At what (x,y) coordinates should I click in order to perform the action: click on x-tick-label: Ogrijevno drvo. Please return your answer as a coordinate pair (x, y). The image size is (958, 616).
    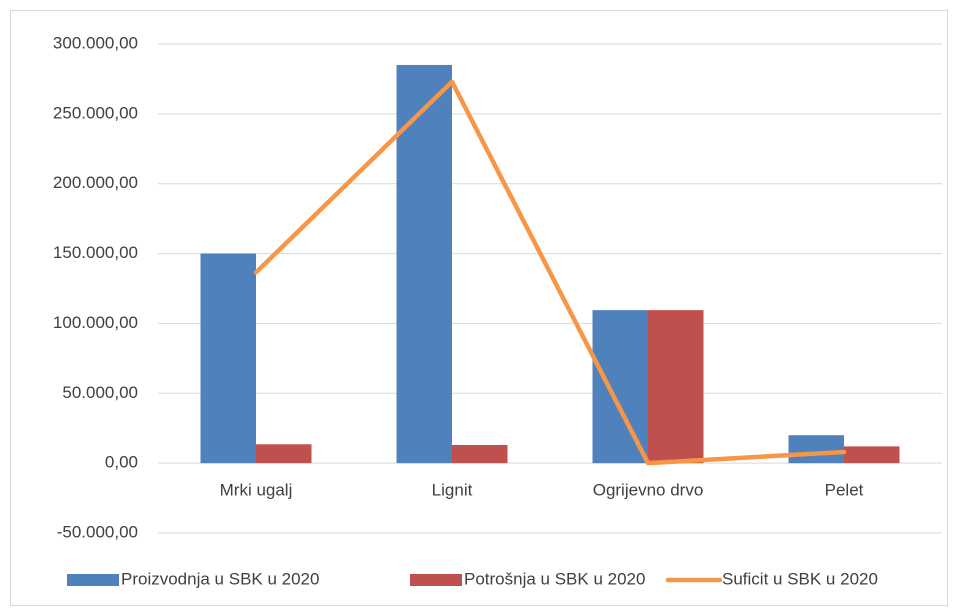
    Looking at the image, I should click on (648, 489).